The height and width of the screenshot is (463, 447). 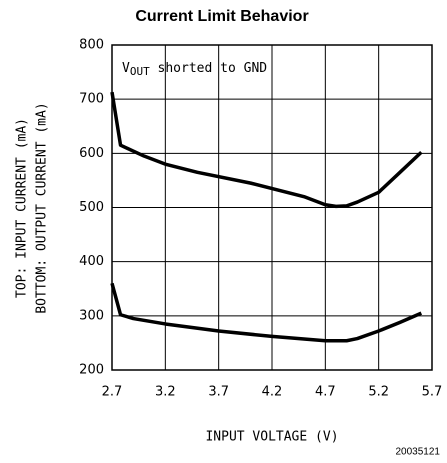 I want to click on annotation: VOUT shorted to GND, so click(x=194, y=70).